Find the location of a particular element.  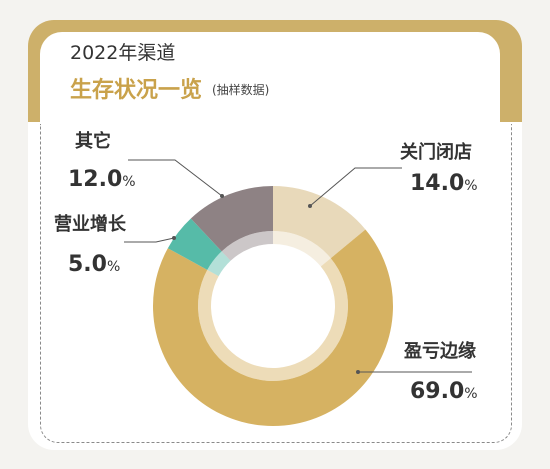

slice-other is located at coordinates (231, 219).